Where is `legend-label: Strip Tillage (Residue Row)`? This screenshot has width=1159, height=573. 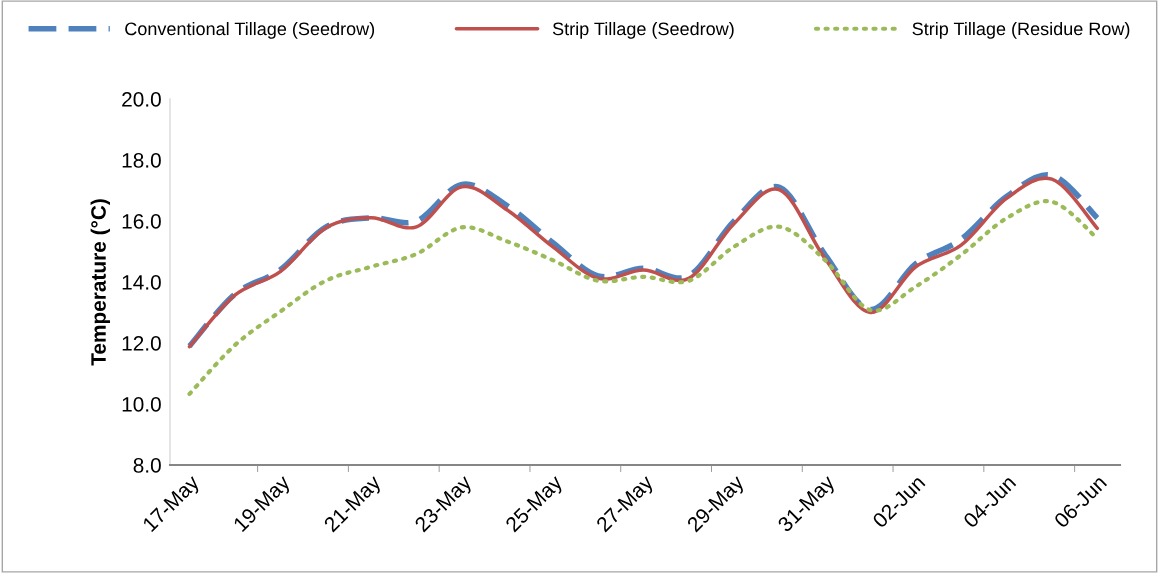
legend-label: Strip Tillage (Residue Row) is located at coordinates (1021, 30).